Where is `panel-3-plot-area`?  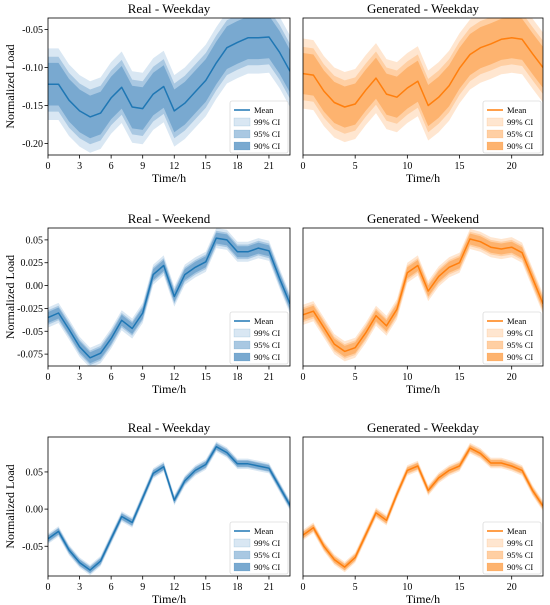
panel-3-plot-area is located at coordinates (169, 297).